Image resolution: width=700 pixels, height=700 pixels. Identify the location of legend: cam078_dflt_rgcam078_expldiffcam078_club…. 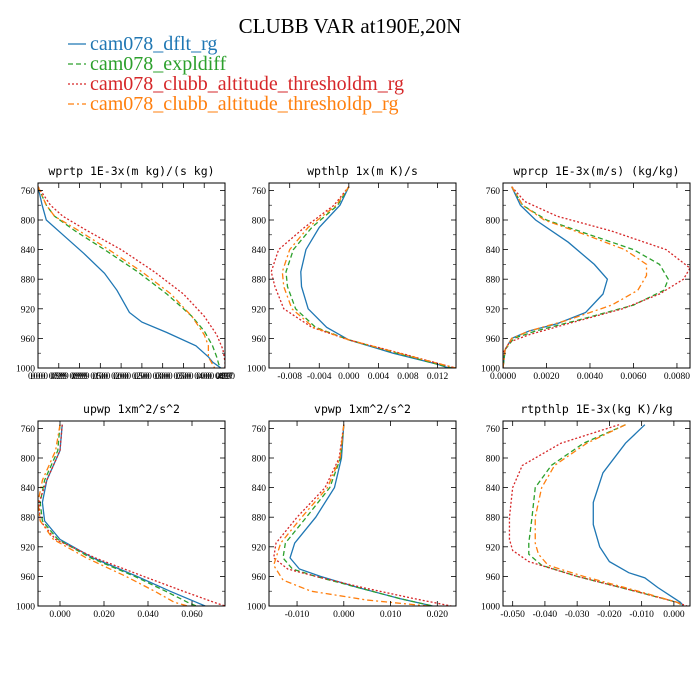
(236, 74).